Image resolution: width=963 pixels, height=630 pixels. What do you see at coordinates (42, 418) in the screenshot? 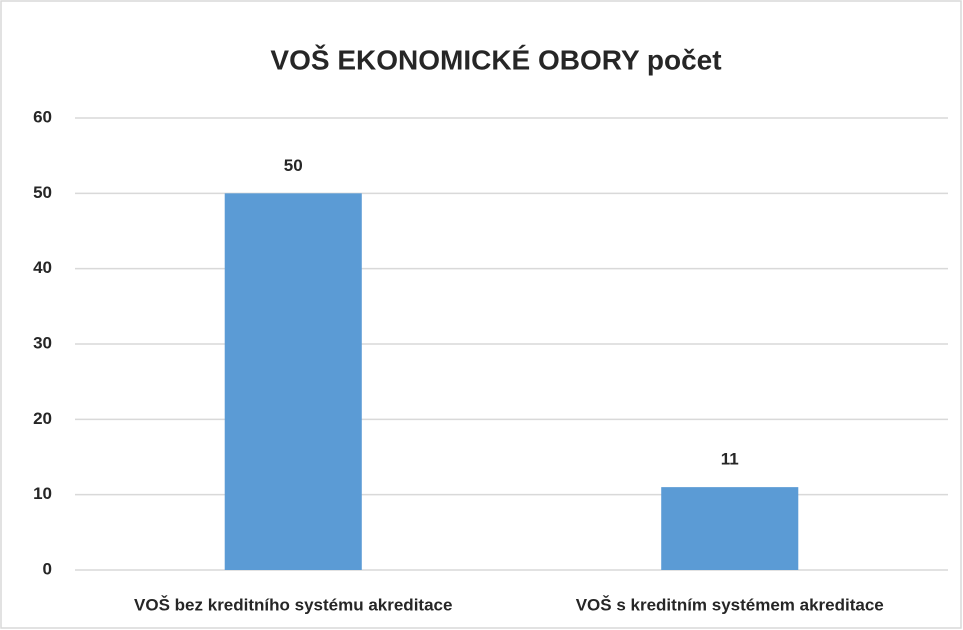
I see `y-tick-label: 20` at bounding box center [42, 418].